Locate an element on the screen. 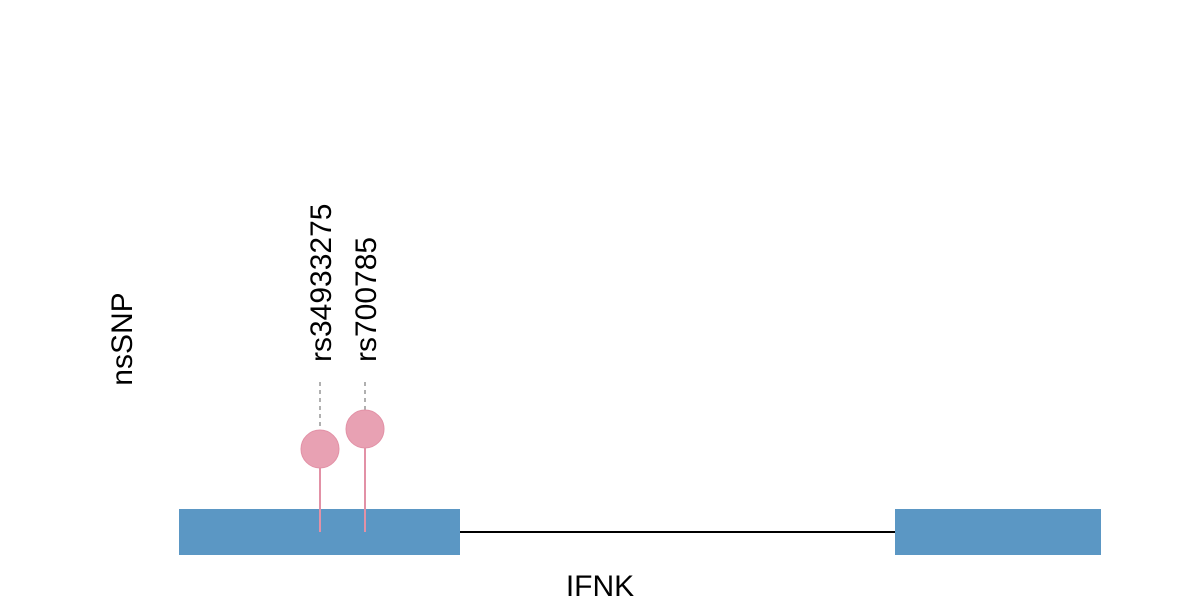 Image resolution: width=1200 pixels, height=600 pixels. snp-label-2: rs700785 is located at coordinates (366, 299).